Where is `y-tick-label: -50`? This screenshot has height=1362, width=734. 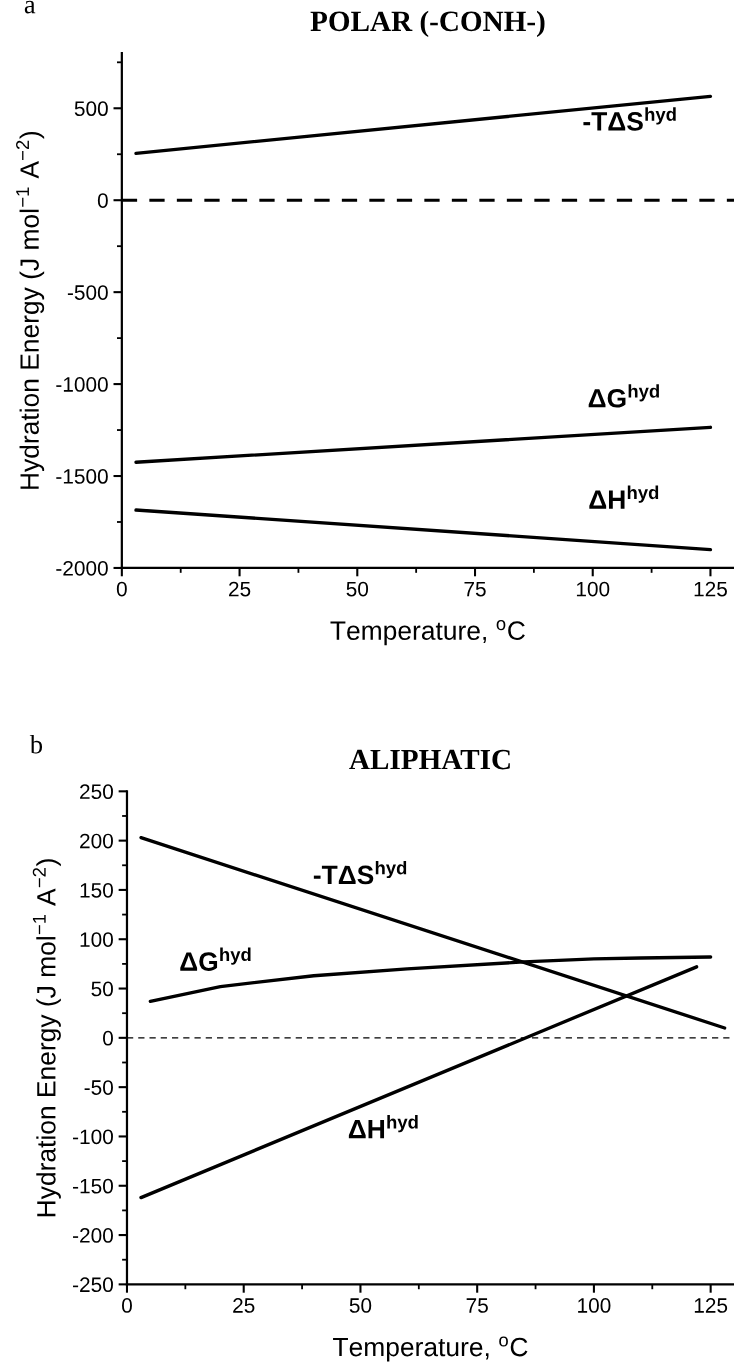 y-tick-label: -50 is located at coordinates (98, 1087).